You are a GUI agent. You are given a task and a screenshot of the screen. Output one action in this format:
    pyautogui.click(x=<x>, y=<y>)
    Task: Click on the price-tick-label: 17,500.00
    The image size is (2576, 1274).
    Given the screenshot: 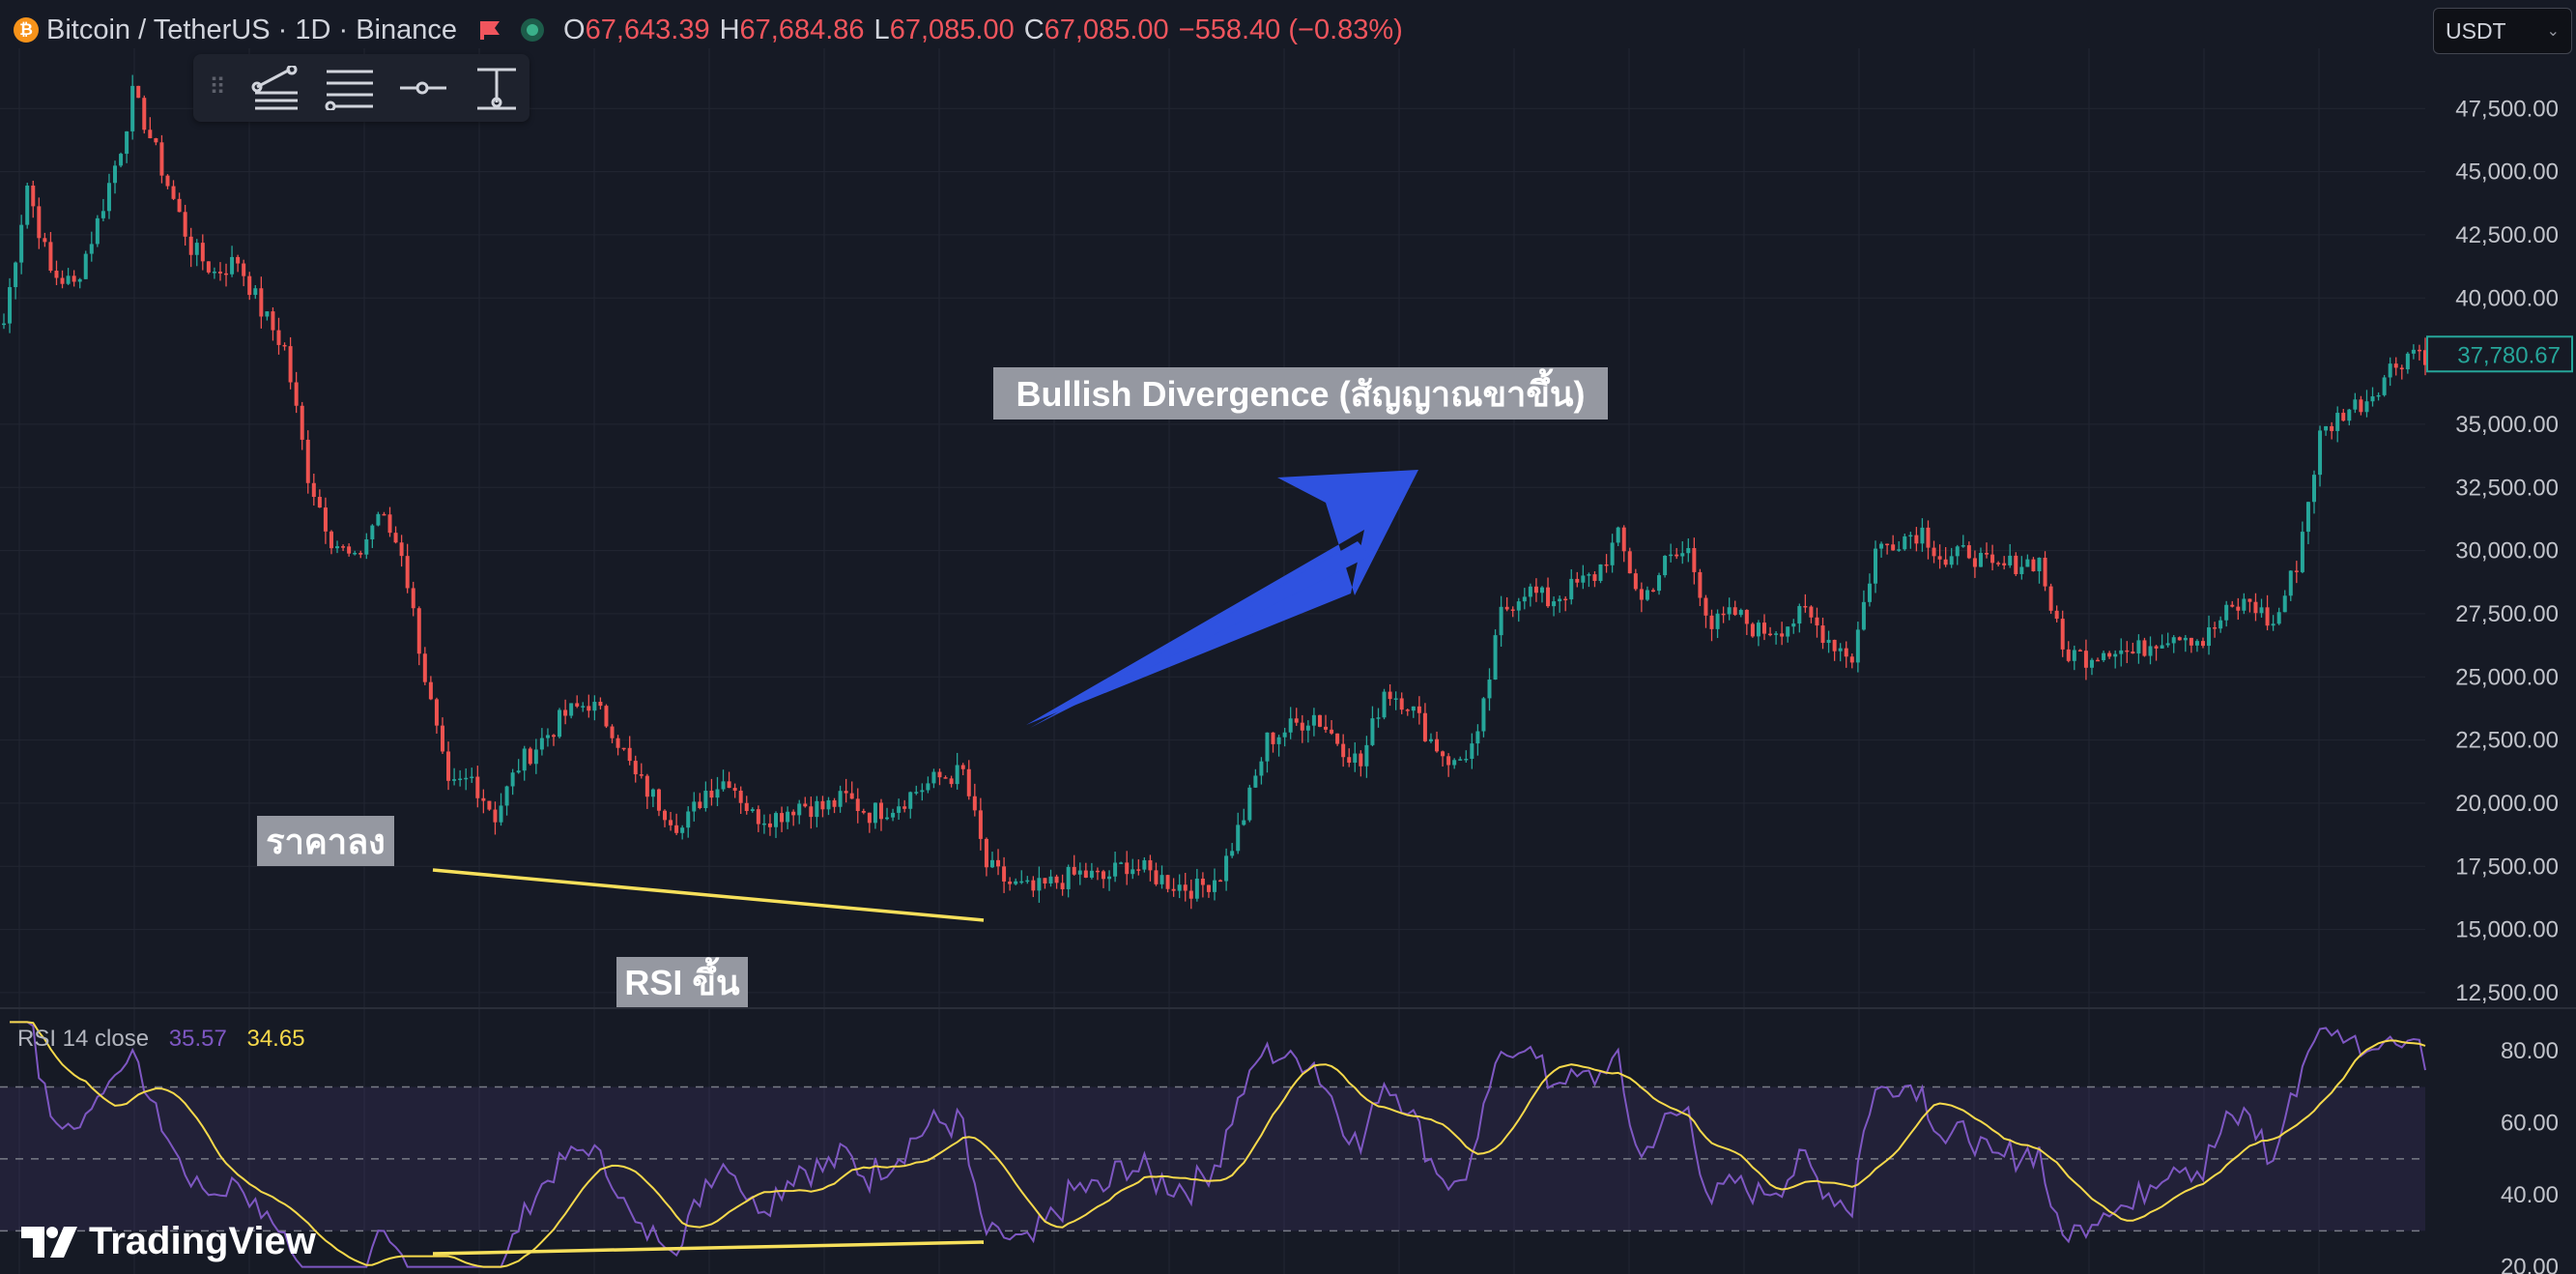 What is the action you would take?
    pyautogui.click(x=2507, y=867)
    